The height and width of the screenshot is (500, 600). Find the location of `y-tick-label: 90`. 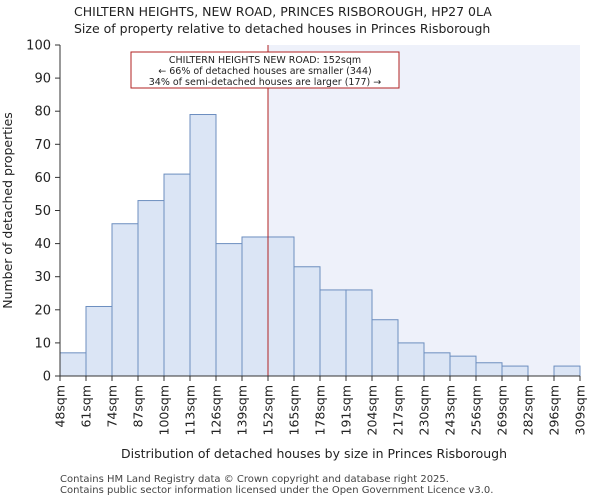

y-tick-label: 90 is located at coordinates (42, 79).